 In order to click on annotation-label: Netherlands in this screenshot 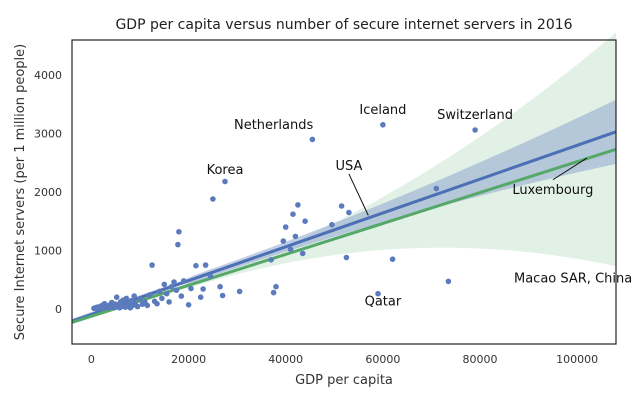, I will do `click(273, 125)`.